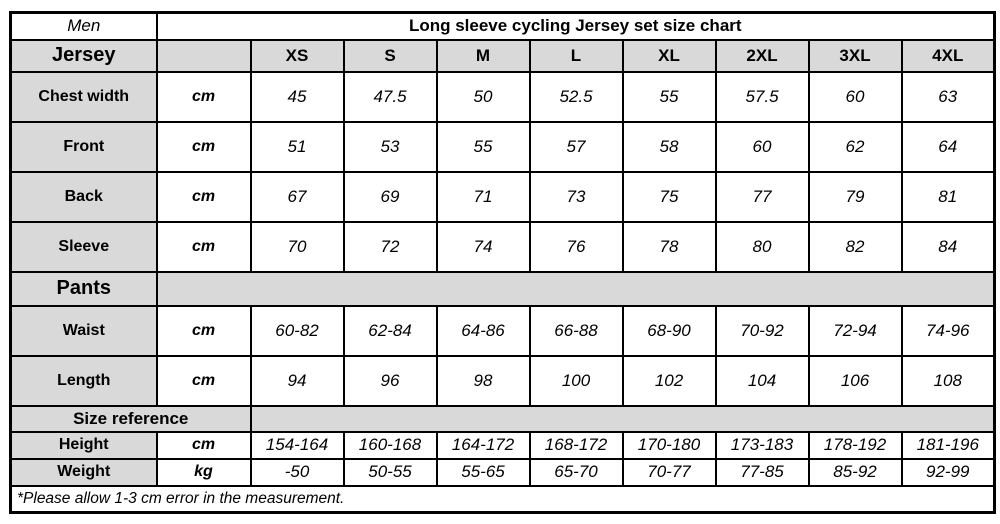 Image resolution: width=1000 pixels, height=524 pixels. Describe the element at coordinates (83, 146) in the screenshot. I see `row-label: Front` at that location.